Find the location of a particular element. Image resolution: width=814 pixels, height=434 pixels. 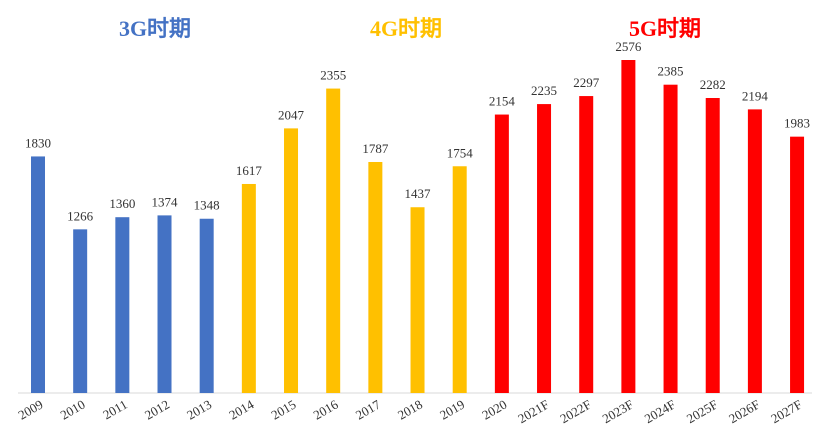

x-tick-label: 2014 is located at coordinates (241, 409).